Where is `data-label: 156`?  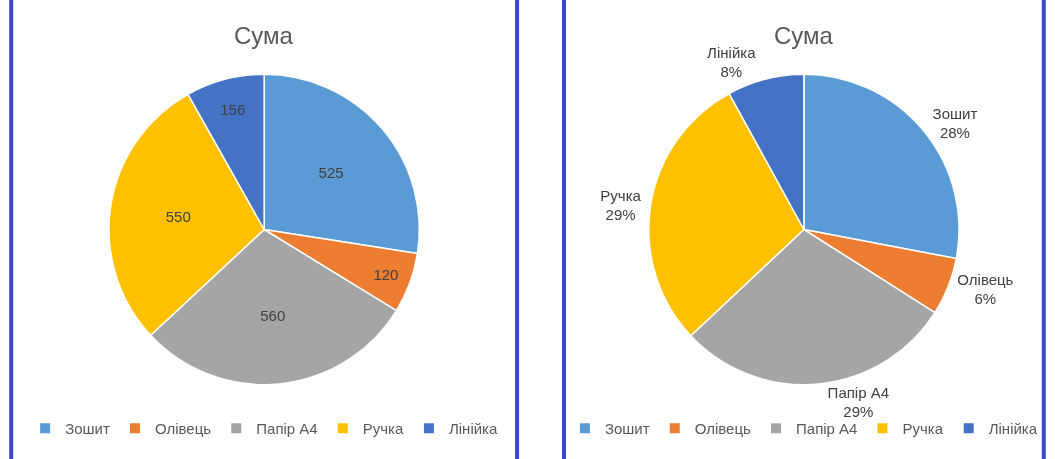 data-label: 156 is located at coordinates (233, 110).